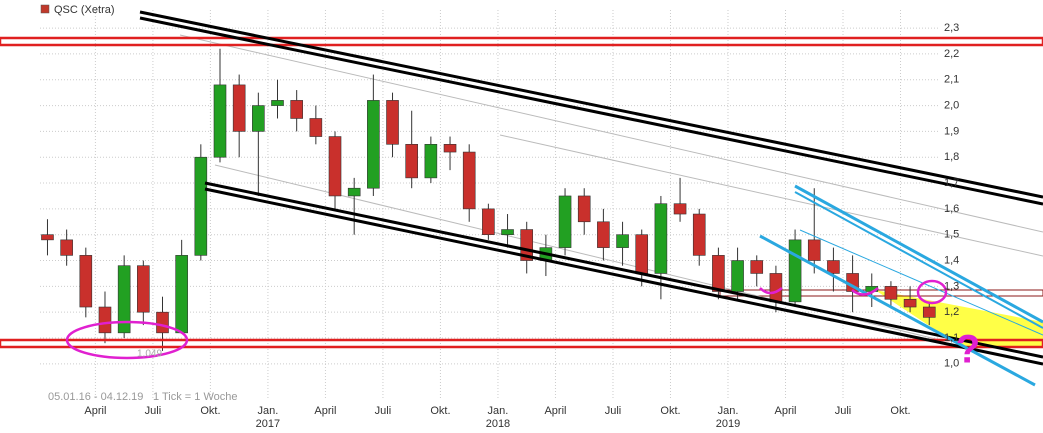  I want to click on yellow-zone, so click(959, 318).